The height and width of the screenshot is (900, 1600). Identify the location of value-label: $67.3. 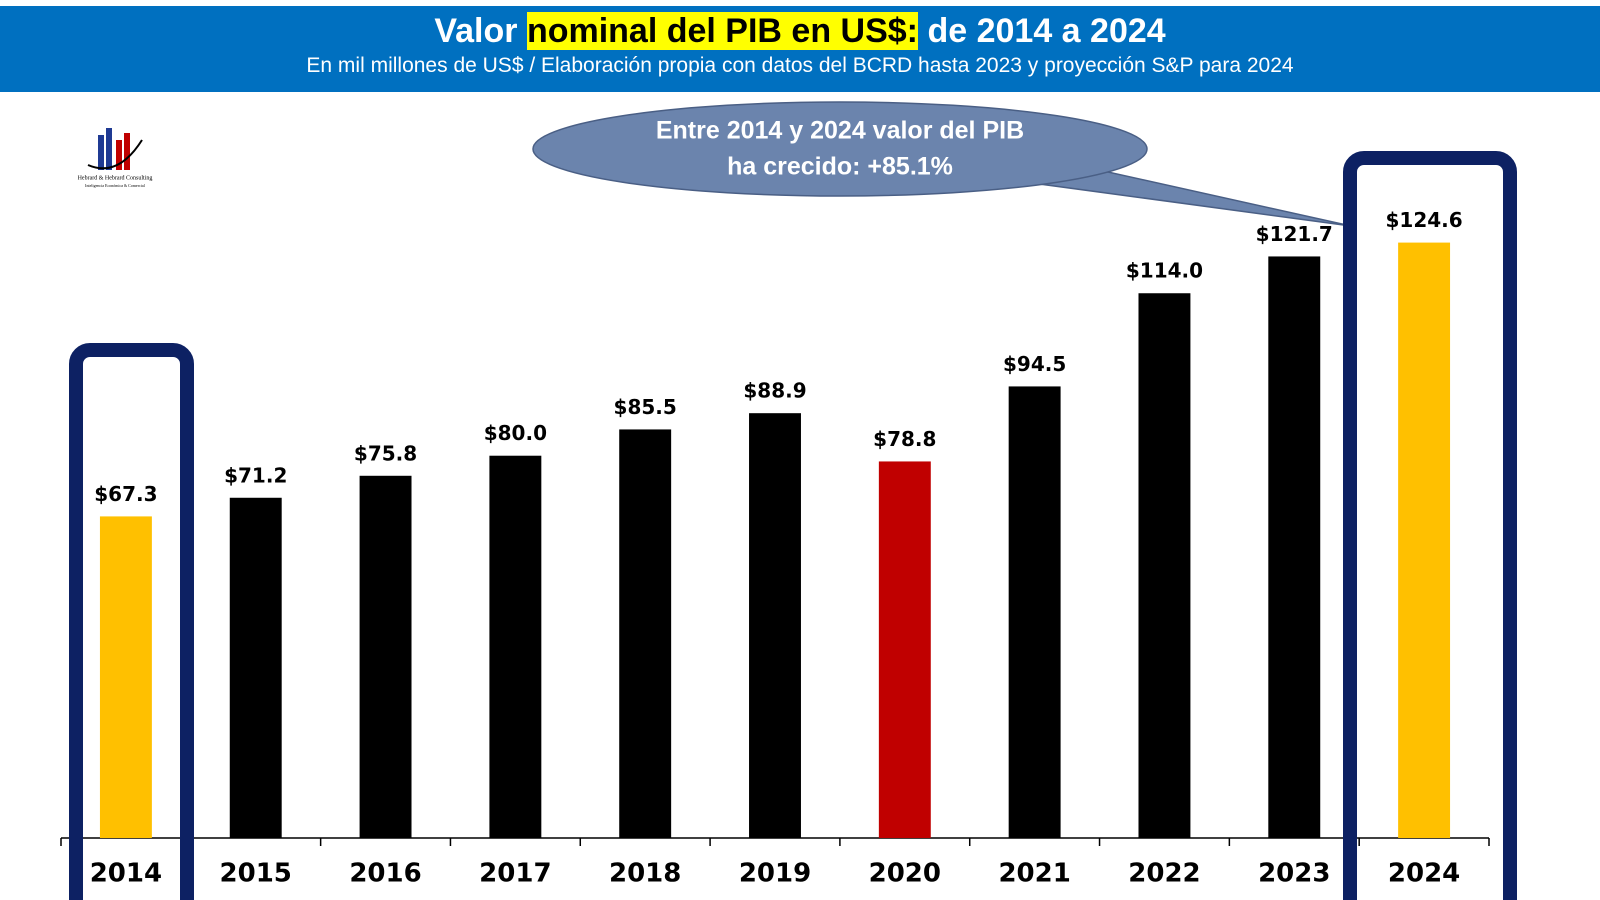
(125, 494).